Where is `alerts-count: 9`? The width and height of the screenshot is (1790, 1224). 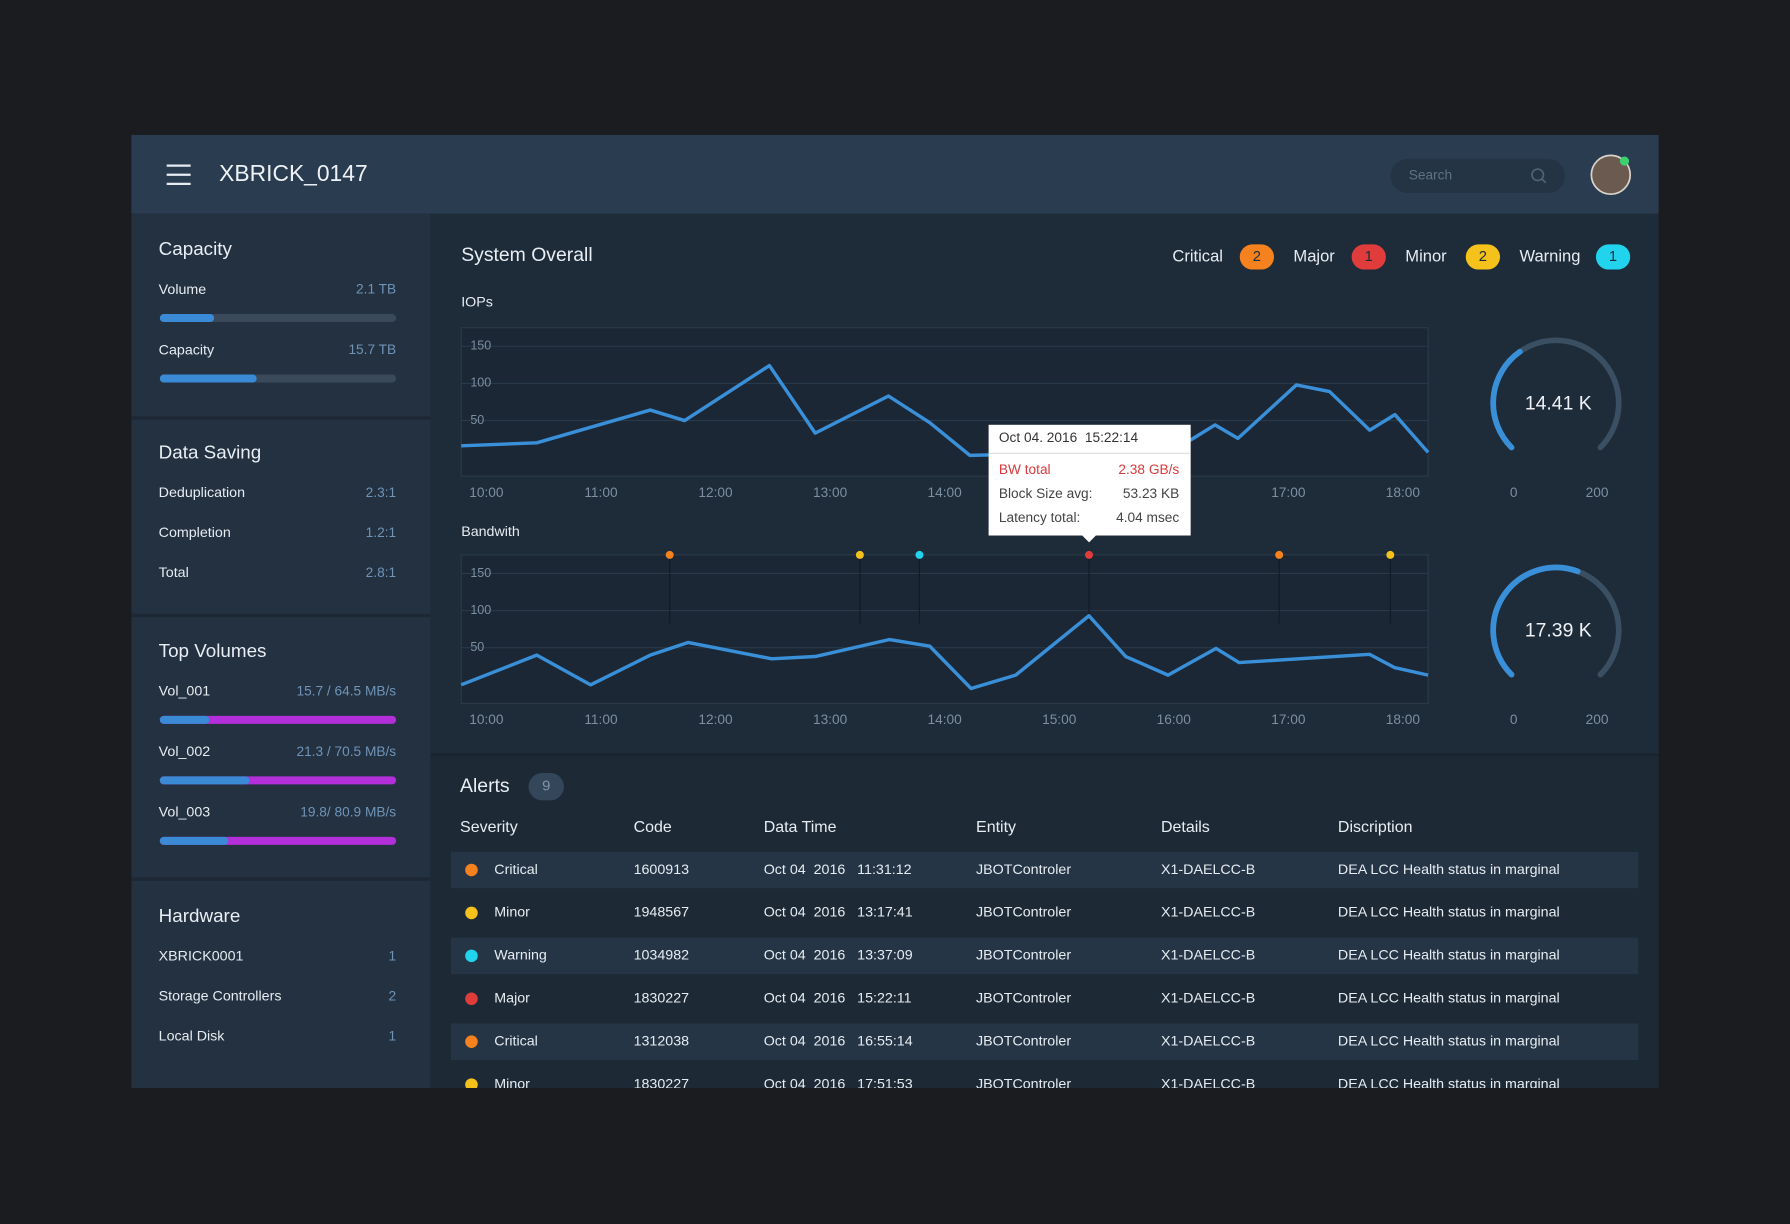 alerts-count: 9 is located at coordinates (546, 787).